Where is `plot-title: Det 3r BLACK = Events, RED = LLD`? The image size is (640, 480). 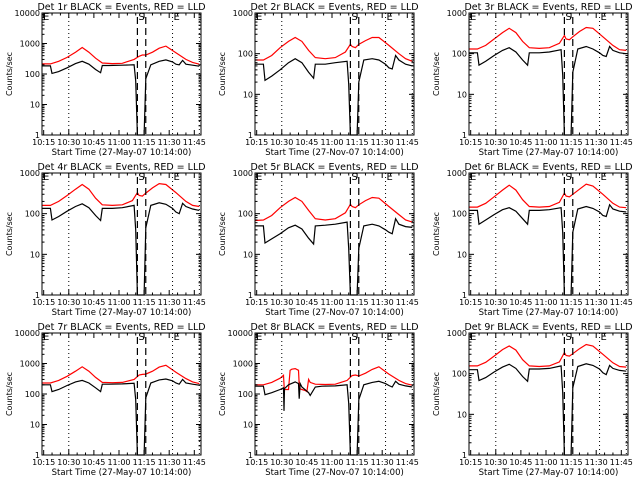 plot-title: Det 3r BLACK = Events, RED = LLD is located at coordinates (548, 7).